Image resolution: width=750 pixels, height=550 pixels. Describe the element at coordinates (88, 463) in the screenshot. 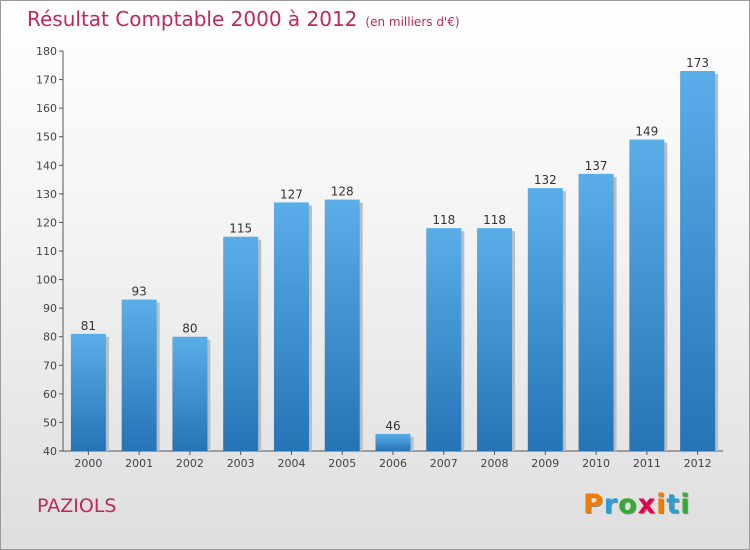

I see `x-tick-label: 2000` at that location.